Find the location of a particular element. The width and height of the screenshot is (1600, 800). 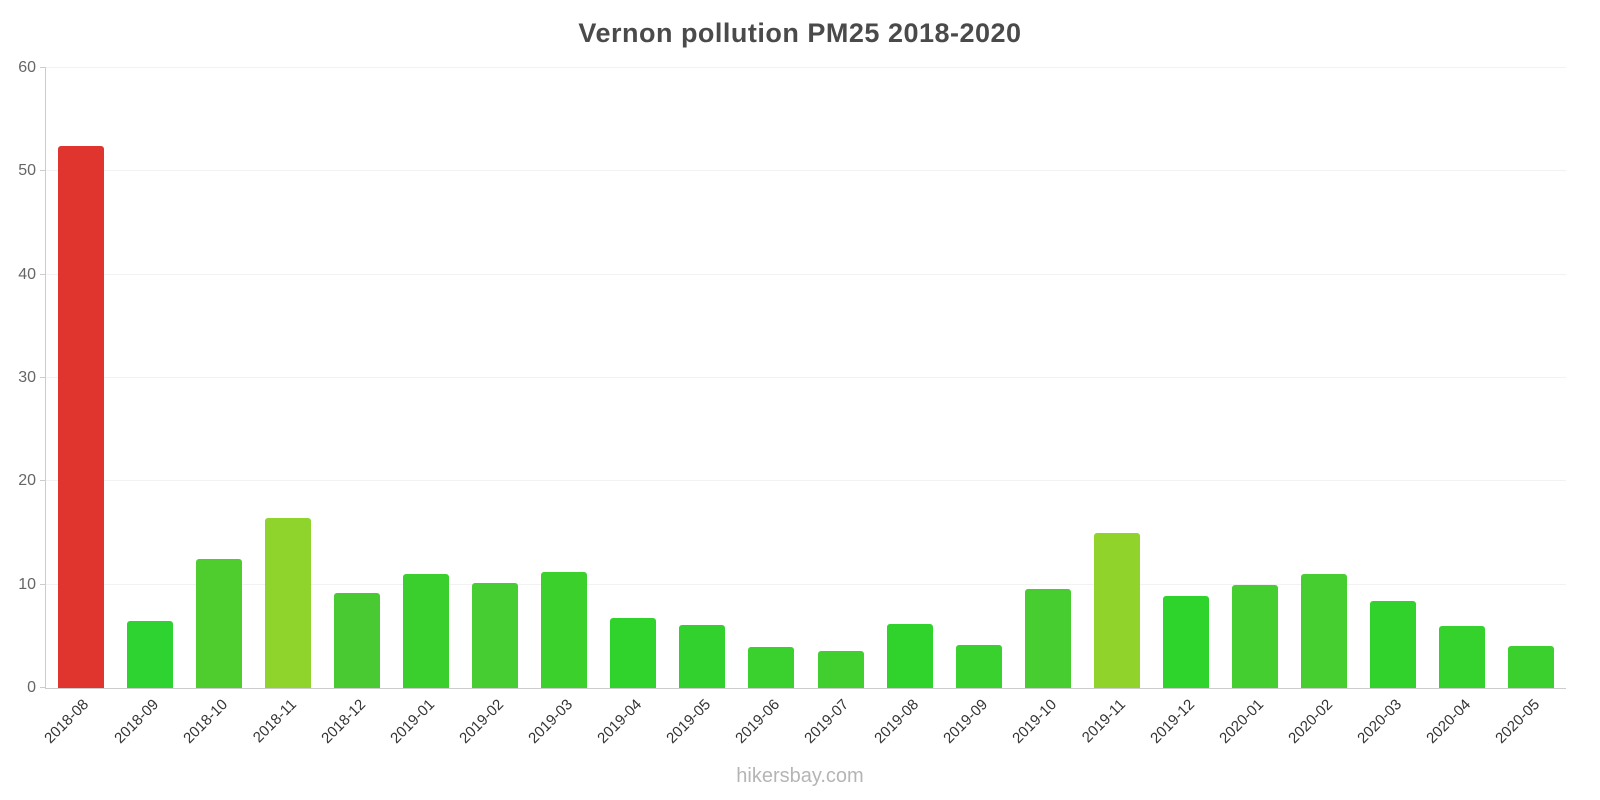

x-tick-label-2018-08: 2018-08 is located at coordinates (67, 721).